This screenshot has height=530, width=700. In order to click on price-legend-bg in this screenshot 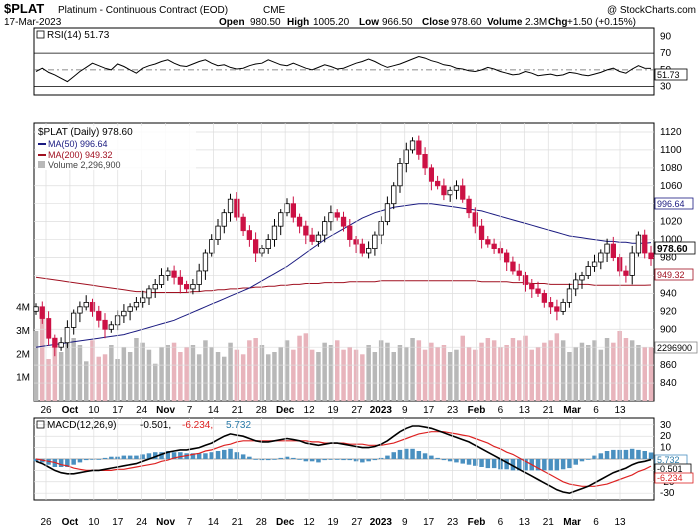, I will do `click(116, 148)`.